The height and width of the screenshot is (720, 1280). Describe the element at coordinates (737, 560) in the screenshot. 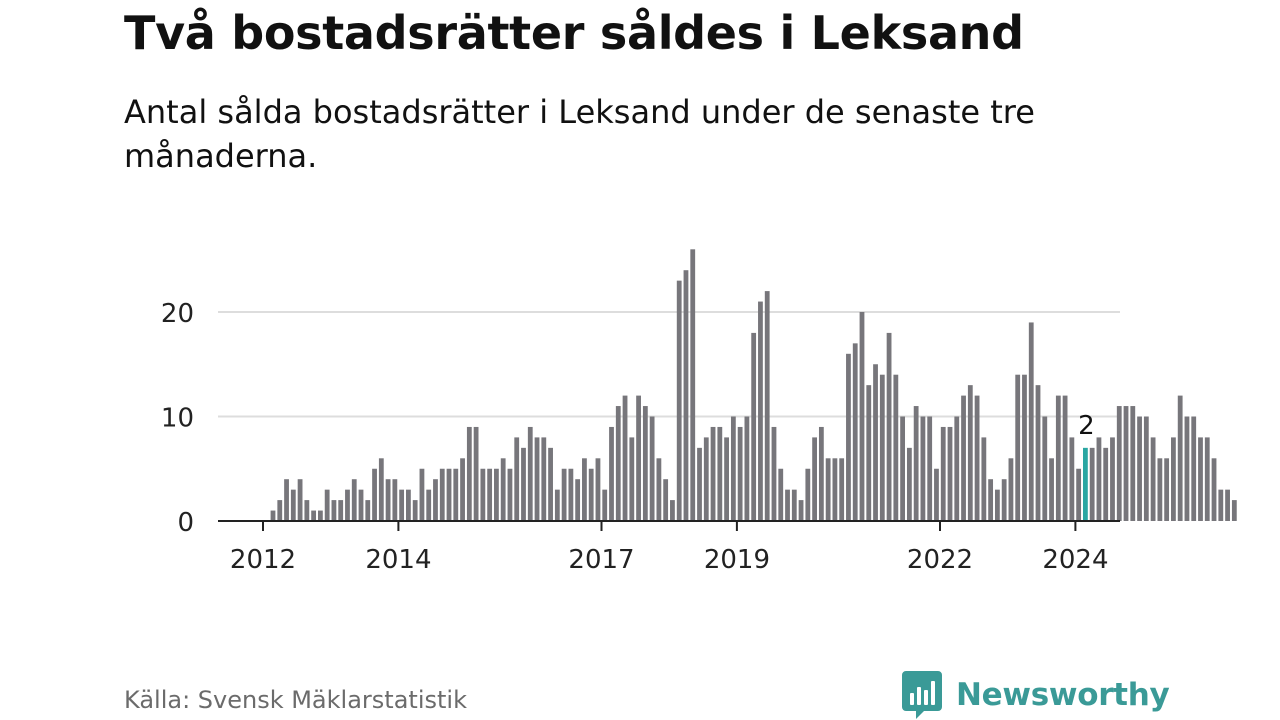

I see `x-tick-label: 2019` at that location.